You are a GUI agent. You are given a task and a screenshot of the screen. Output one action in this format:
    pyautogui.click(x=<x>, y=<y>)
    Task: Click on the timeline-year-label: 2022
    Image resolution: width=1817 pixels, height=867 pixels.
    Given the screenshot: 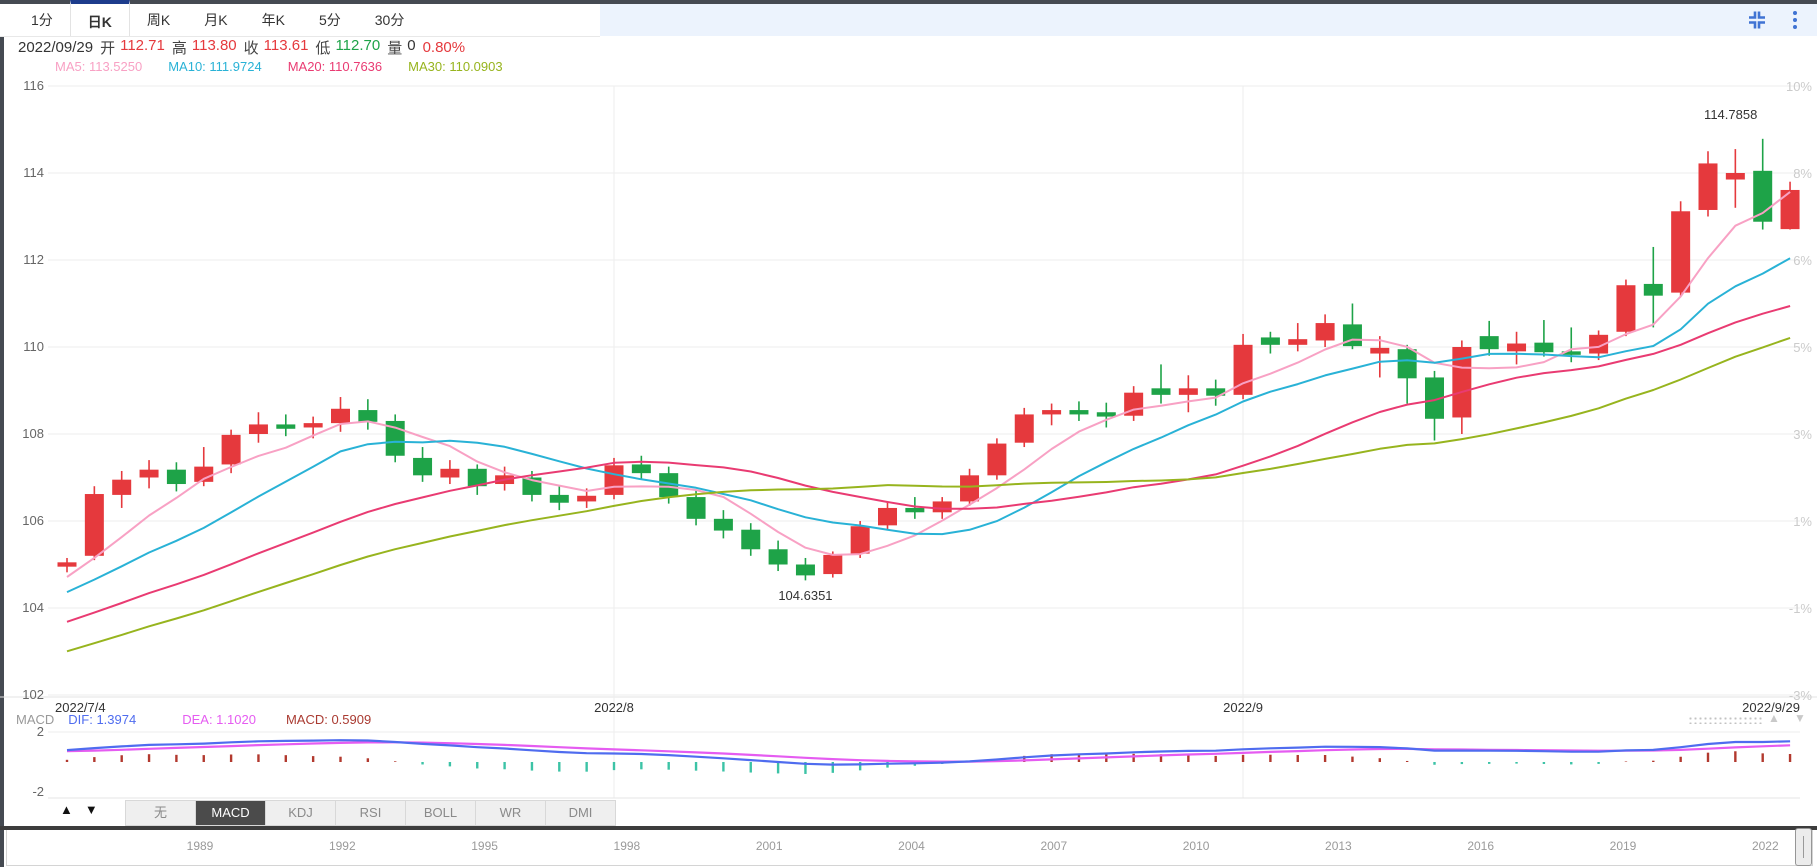 What is the action you would take?
    pyautogui.click(x=1765, y=846)
    